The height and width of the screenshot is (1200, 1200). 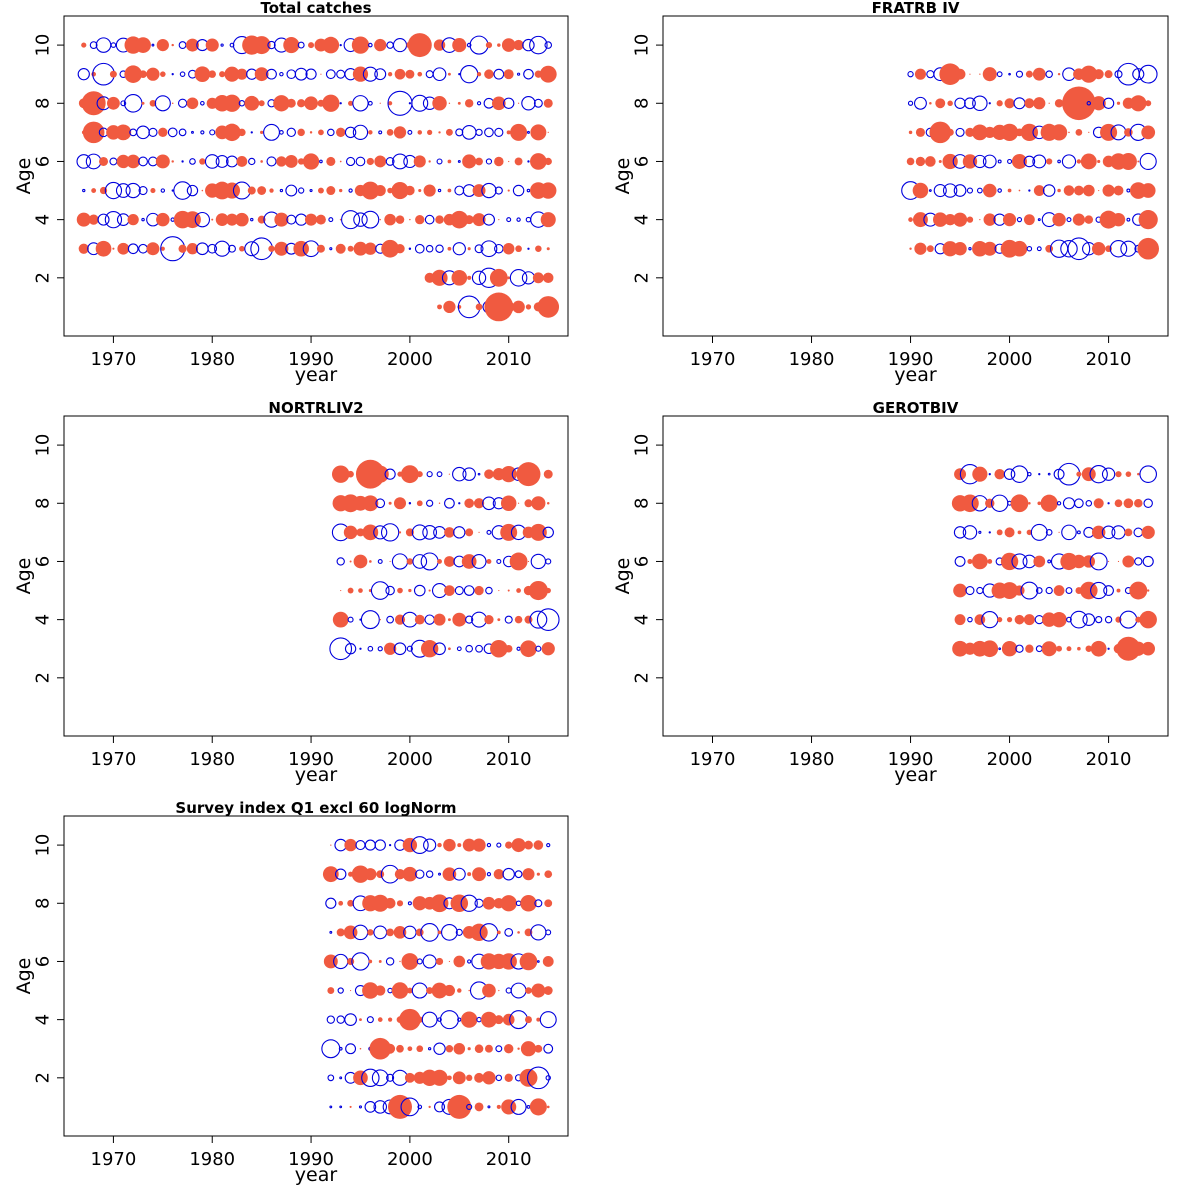 What do you see at coordinates (410, 1159) in the screenshot?
I see `x-tick-label: 2000` at bounding box center [410, 1159].